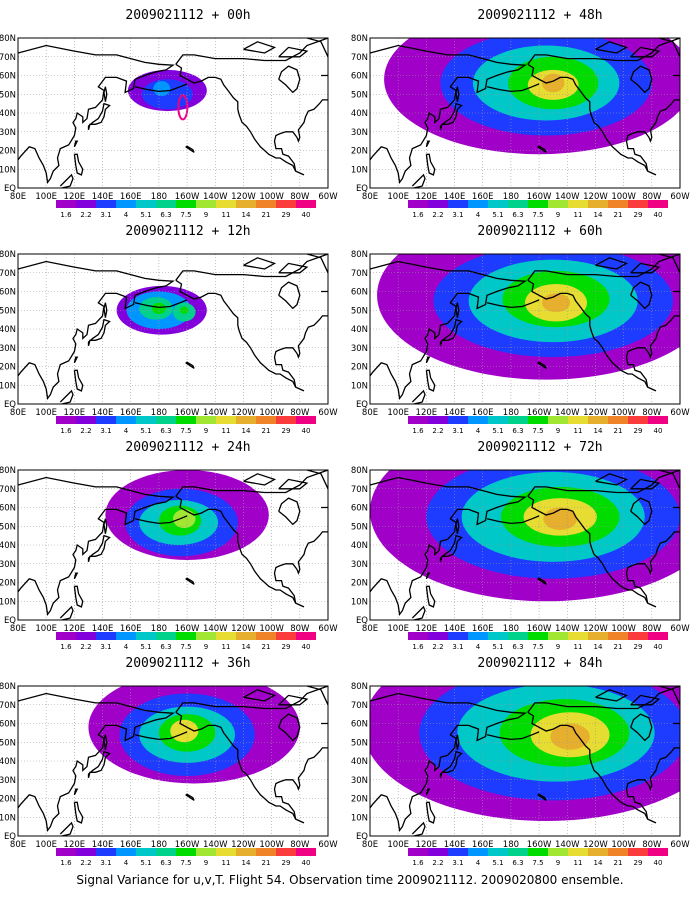  Describe the element at coordinates (535, 16) in the screenshot. I see `panel-title: 2009021112 + 48h` at that location.